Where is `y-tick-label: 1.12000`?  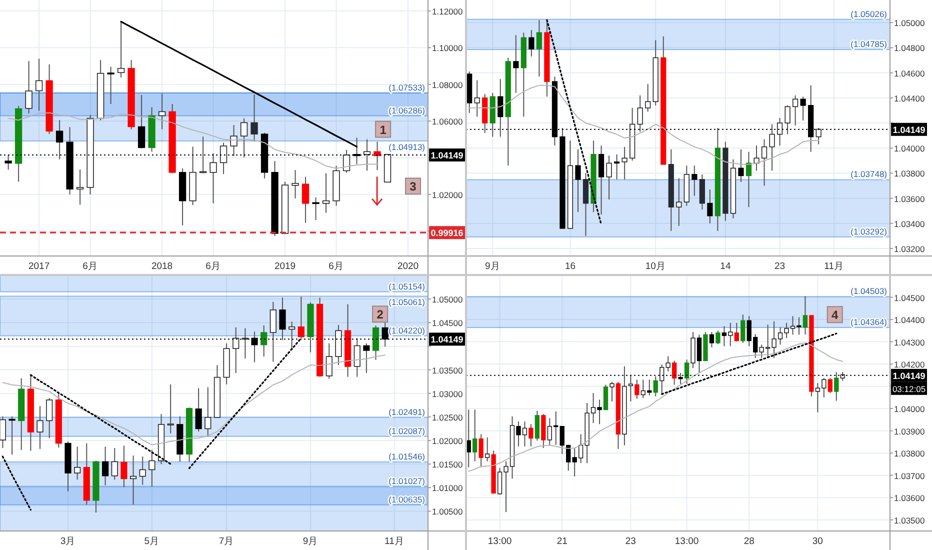 y-tick-label: 1.12000 is located at coordinates (447, 11).